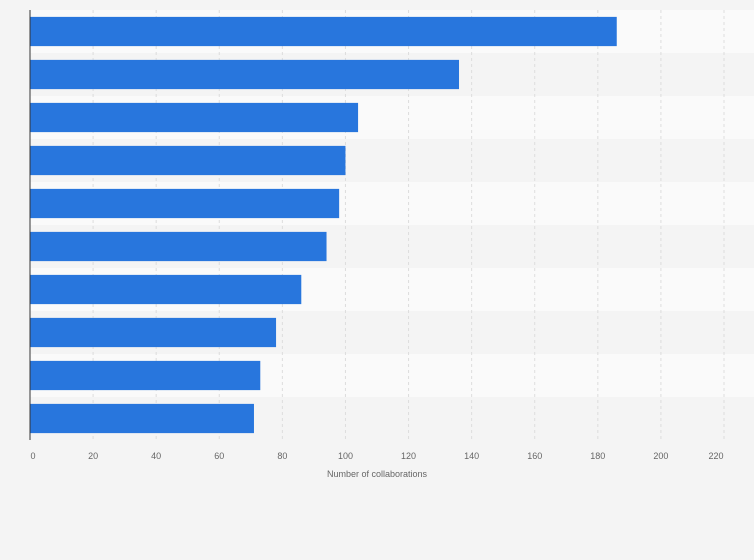  What do you see at coordinates (377, 474) in the screenshot?
I see `x-axis-title: Number of collaborations` at bounding box center [377, 474].